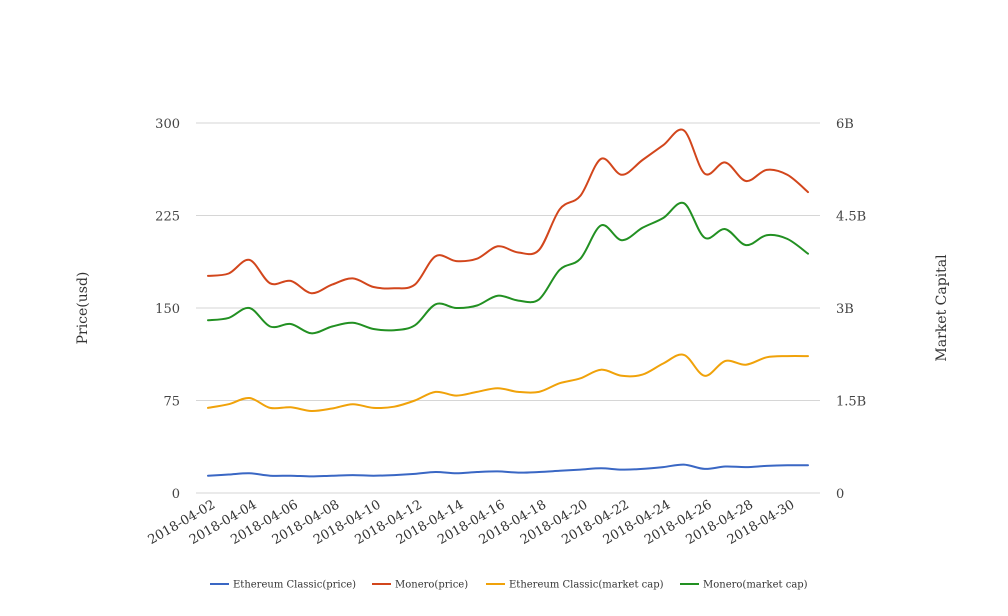 This screenshot has height=616, width=1008. What do you see at coordinates (851, 217) in the screenshot?
I see `right-y-tick-label: 4.5B` at bounding box center [851, 217].